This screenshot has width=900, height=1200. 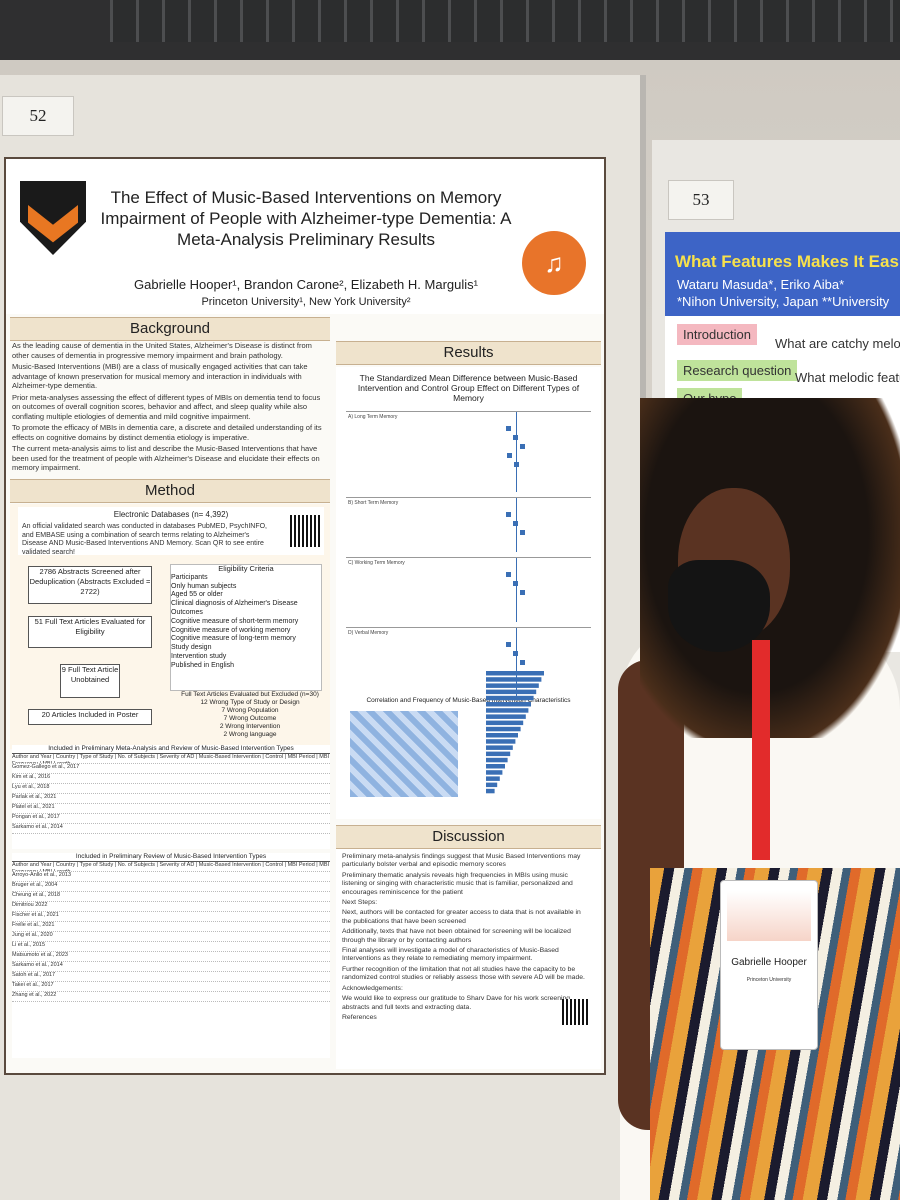 I want to click on ceiling-truss, so click(x=505, y=21).